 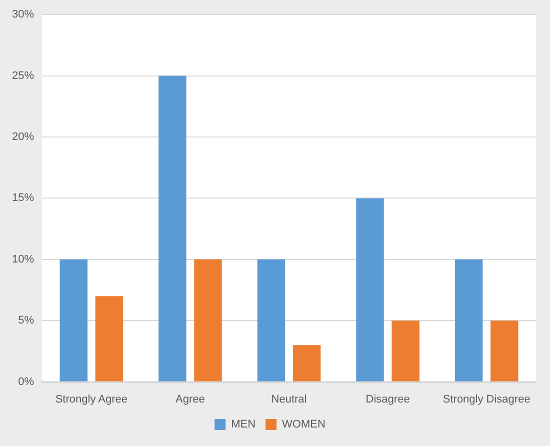 What do you see at coordinates (91, 399) in the screenshot?
I see `x-tick-label: Strongly Agree` at bounding box center [91, 399].